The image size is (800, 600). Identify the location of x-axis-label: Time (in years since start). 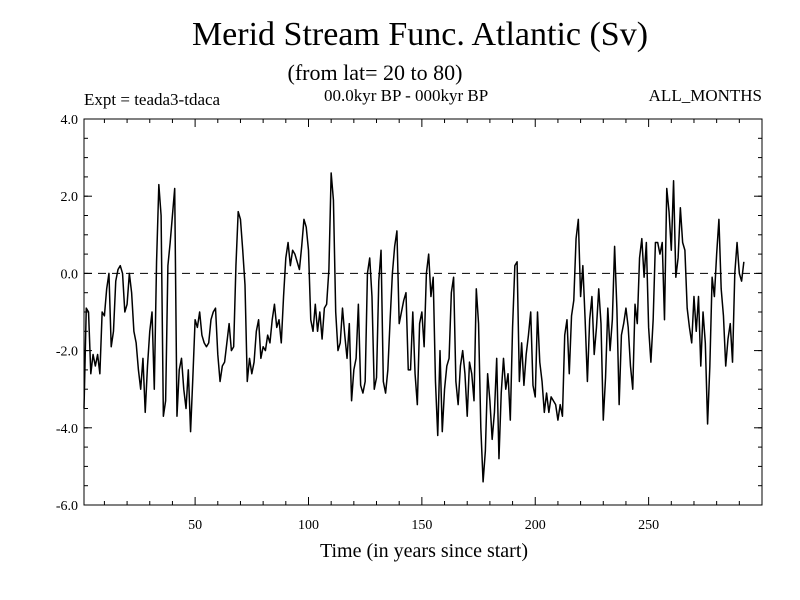
(424, 551).